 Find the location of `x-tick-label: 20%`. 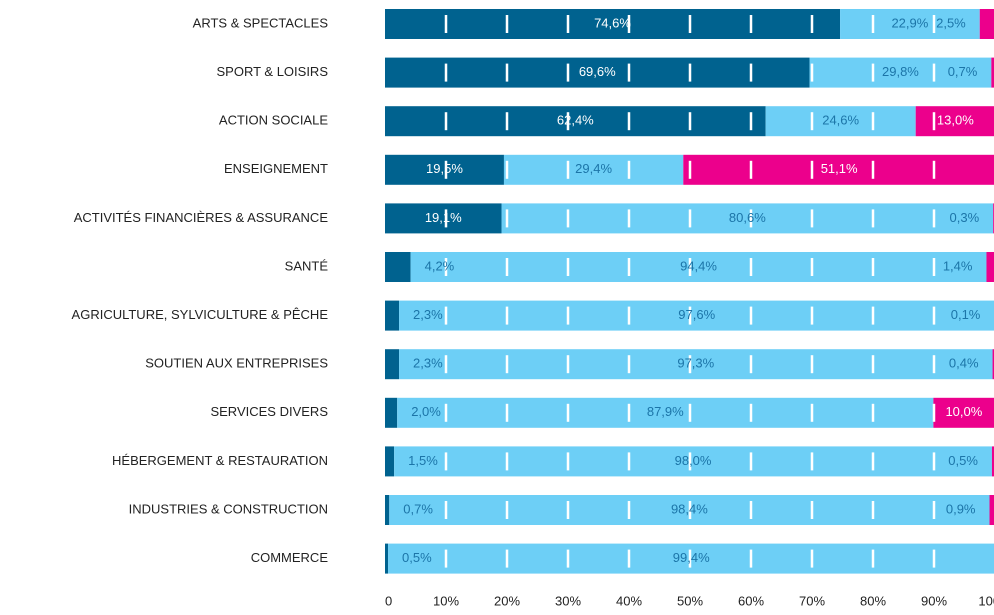

x-tick-label: 20% is located at coordinates (507, 600).